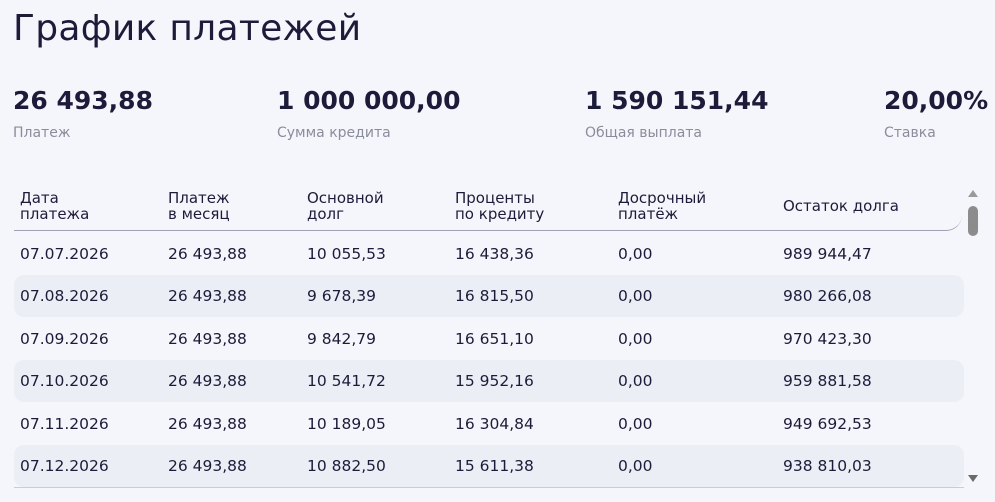 This screenshot has width=995, height=502. I want to click on page-title: График платежей, so click(187, 28).